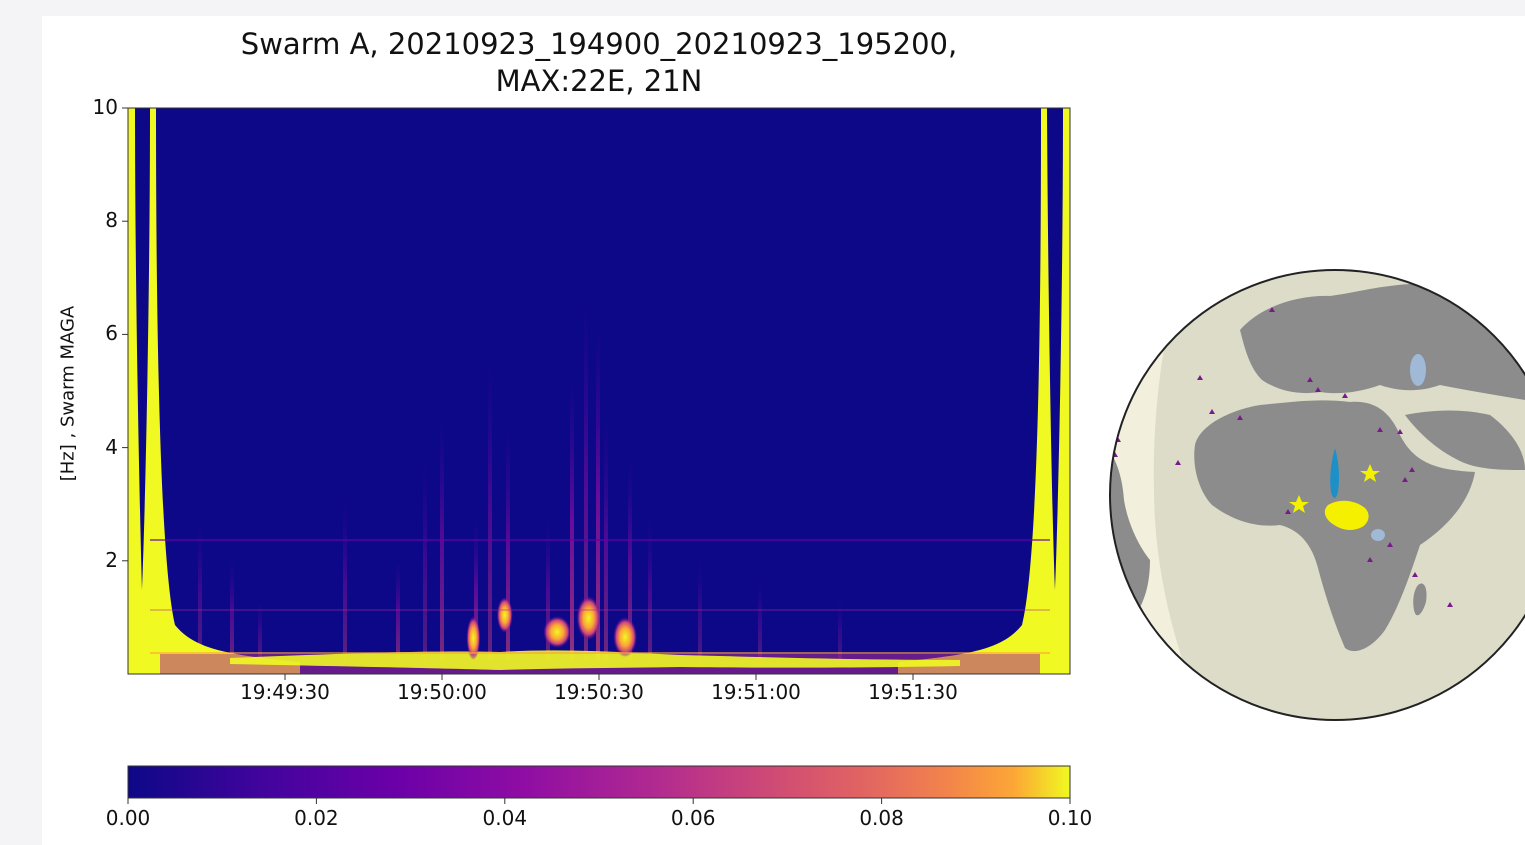 This screenshot has height=845, width=1525. What do you see at coordinates (442, 692) in the screenshot?
I see `x-tick-label: 19:50:00` at bounding box center [442, 692].